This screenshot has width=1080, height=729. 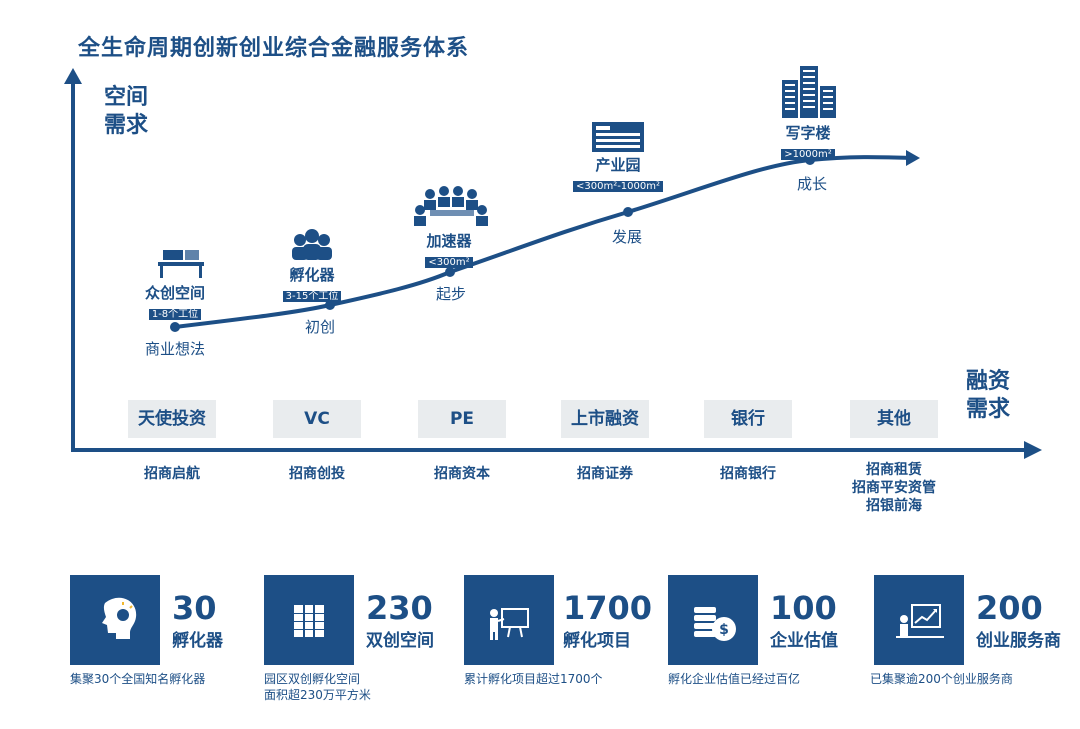 I want to click on stage-co-working: 众创空间 1-8个工位, so click(x=175, y=302).